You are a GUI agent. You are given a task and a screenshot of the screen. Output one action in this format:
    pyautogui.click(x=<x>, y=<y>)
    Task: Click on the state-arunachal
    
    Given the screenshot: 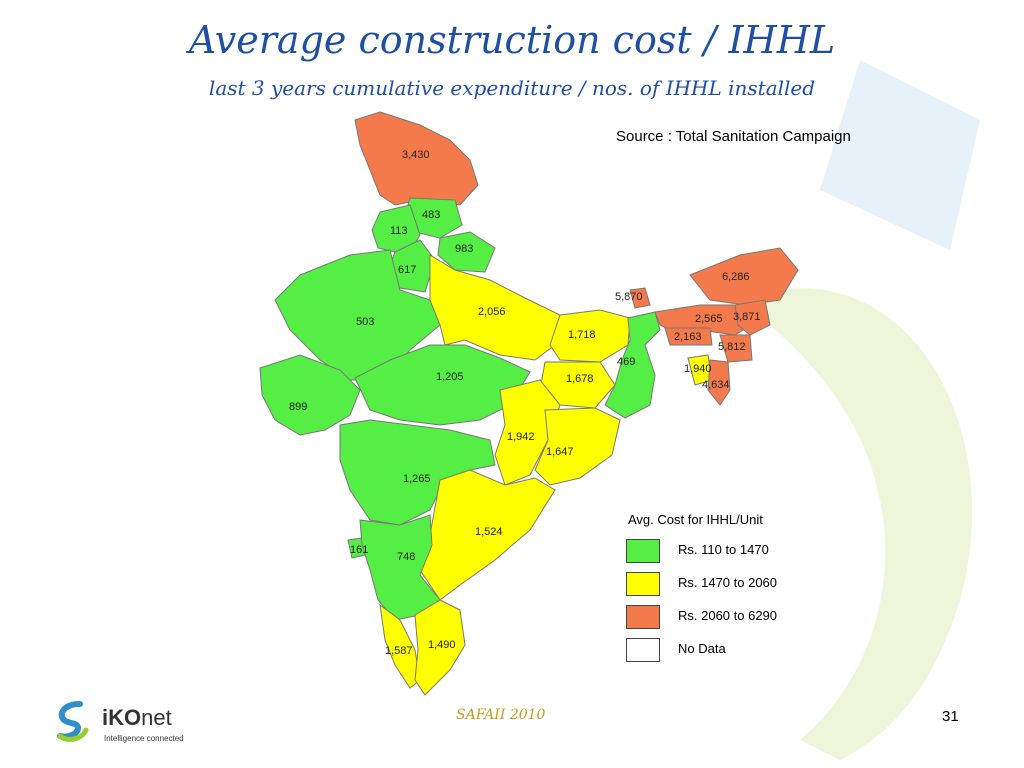 What is the action you would take?
    pyautogui.click(x=744, y=276)
    